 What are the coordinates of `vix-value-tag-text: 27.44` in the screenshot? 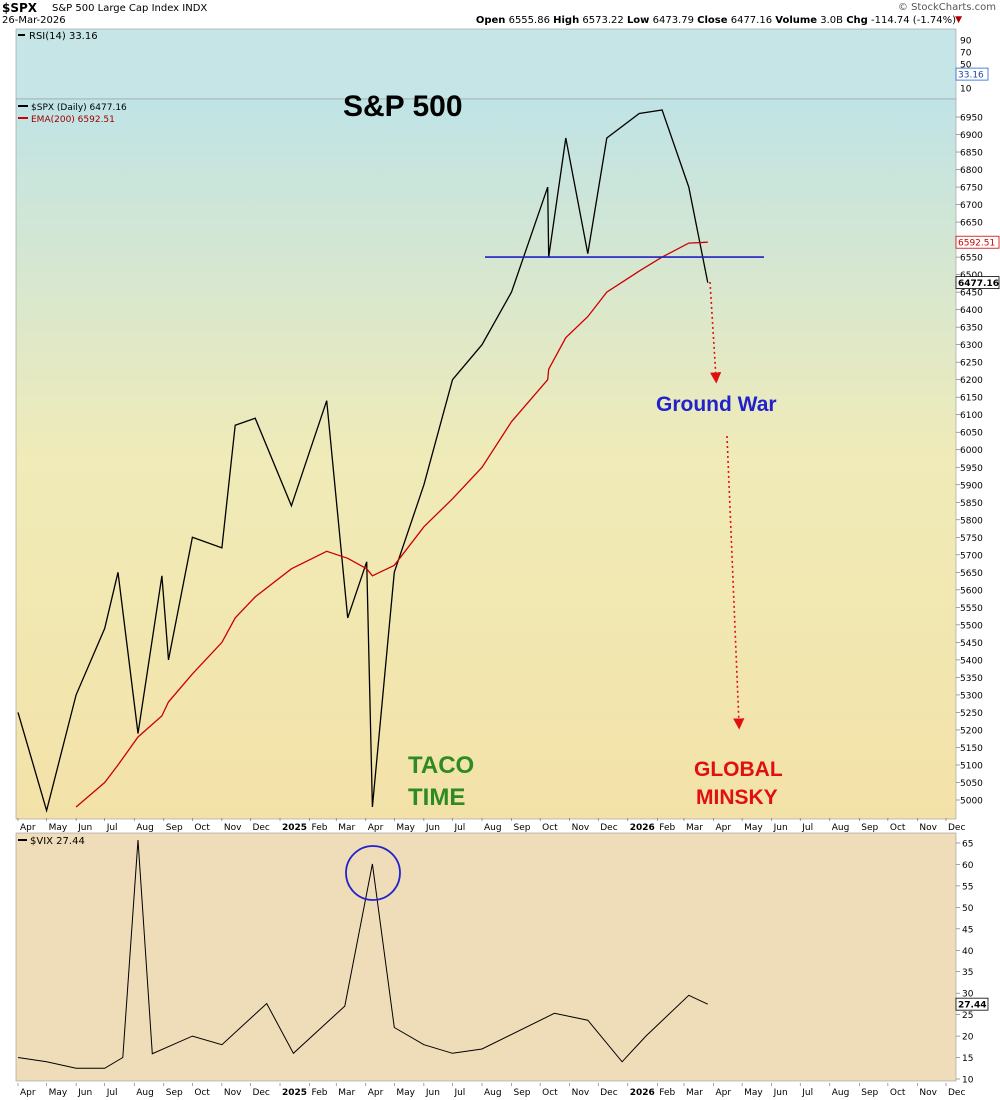 It's located at (972, 1006).